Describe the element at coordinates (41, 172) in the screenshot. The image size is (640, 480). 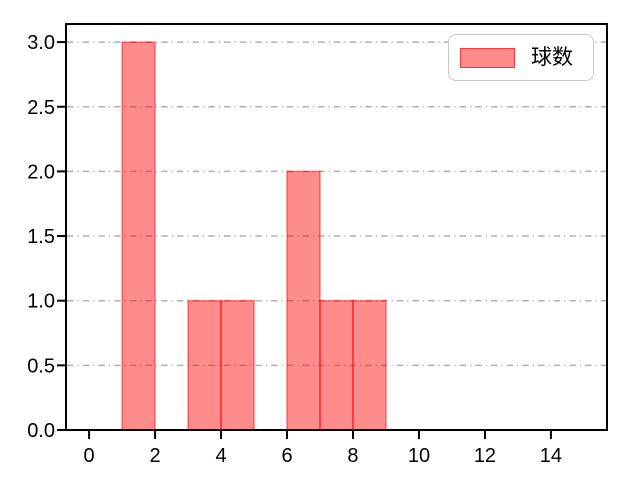
I see `y-tick-label: 2.0` at that location.